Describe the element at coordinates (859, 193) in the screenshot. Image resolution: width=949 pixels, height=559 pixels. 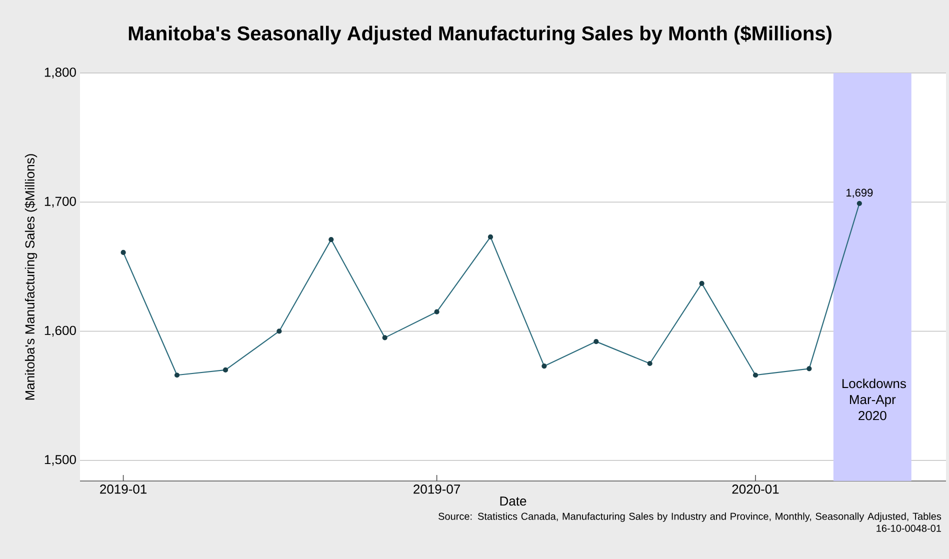
I see `data-label: 1,699` at that location.